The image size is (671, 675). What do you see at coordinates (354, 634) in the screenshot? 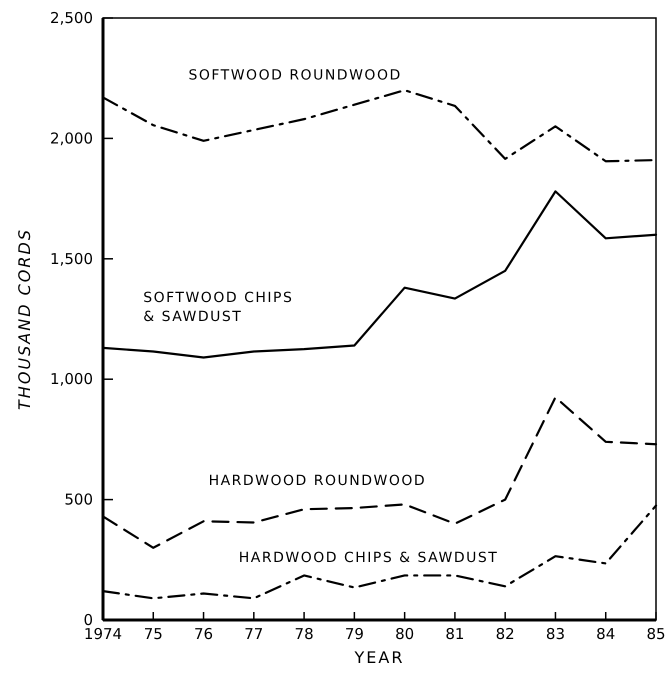
I see `x-tick-label: 79` at bounding box center [354, 634].